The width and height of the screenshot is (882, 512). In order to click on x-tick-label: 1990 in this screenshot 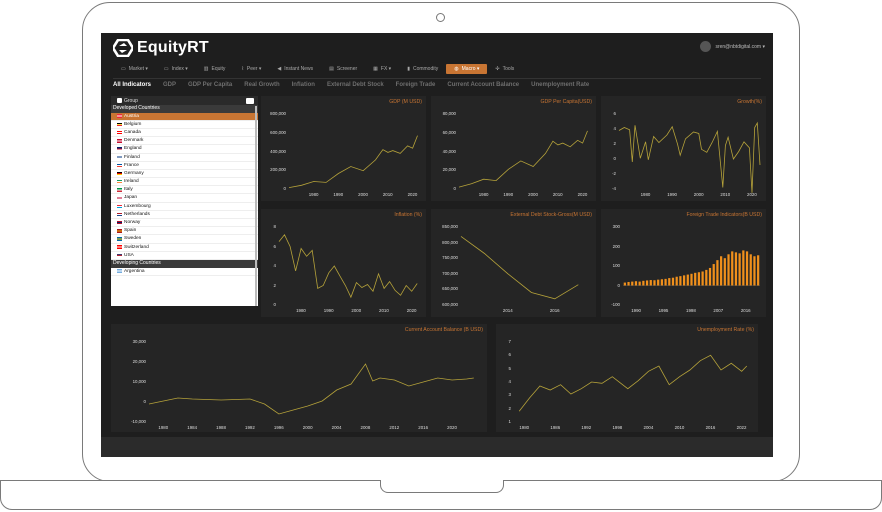, I will do `click(672, 194)`.